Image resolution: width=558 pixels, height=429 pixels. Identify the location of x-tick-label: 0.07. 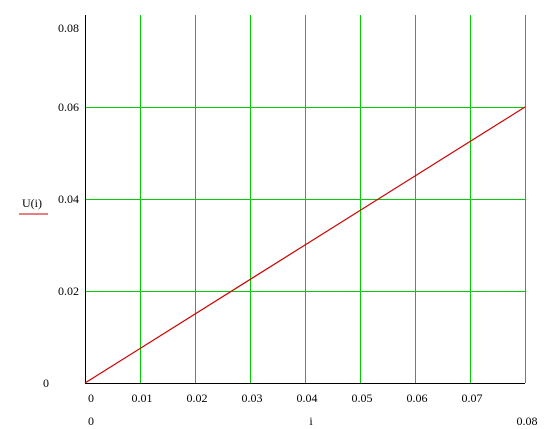
(472, 398).